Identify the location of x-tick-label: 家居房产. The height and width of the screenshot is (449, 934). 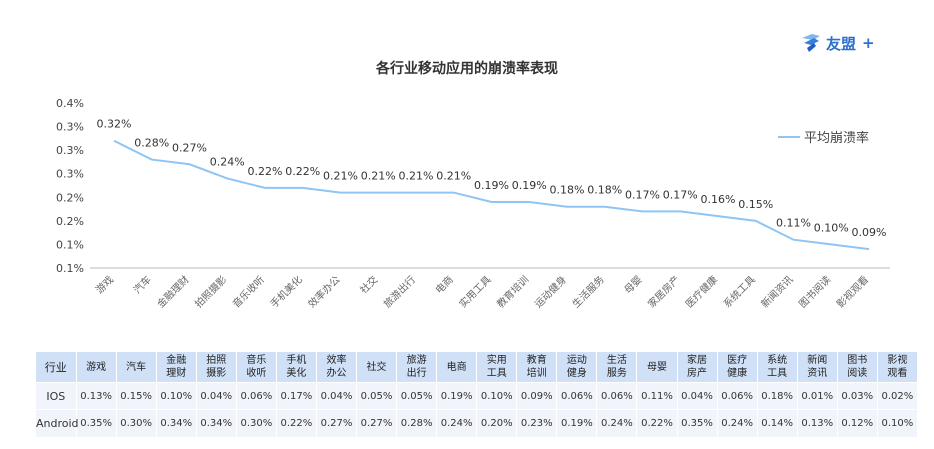
(663, 291).